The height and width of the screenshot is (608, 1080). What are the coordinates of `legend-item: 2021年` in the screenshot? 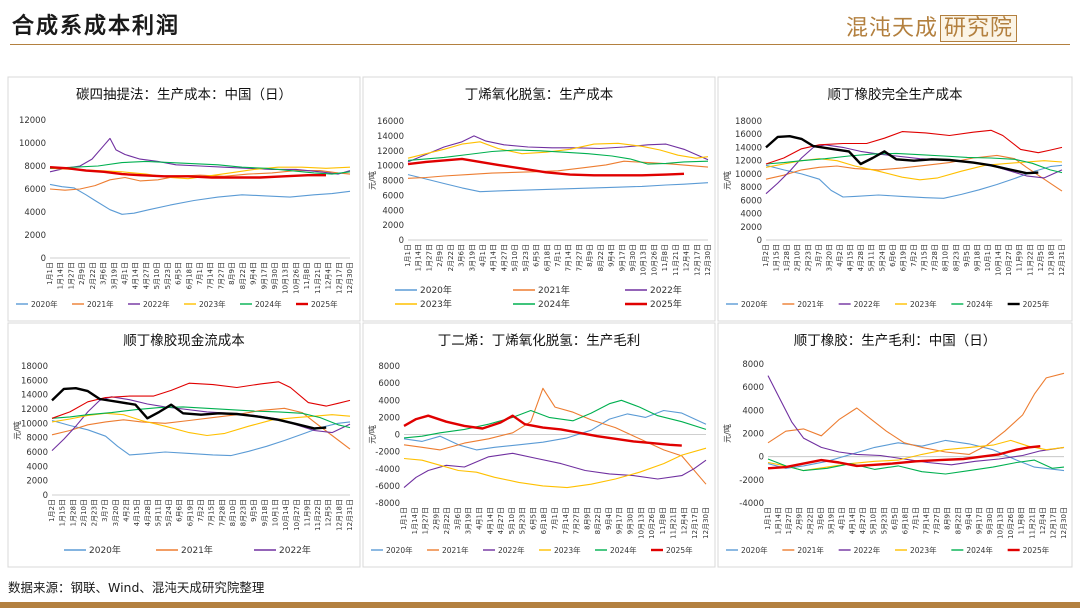 It's located at (541, 290).